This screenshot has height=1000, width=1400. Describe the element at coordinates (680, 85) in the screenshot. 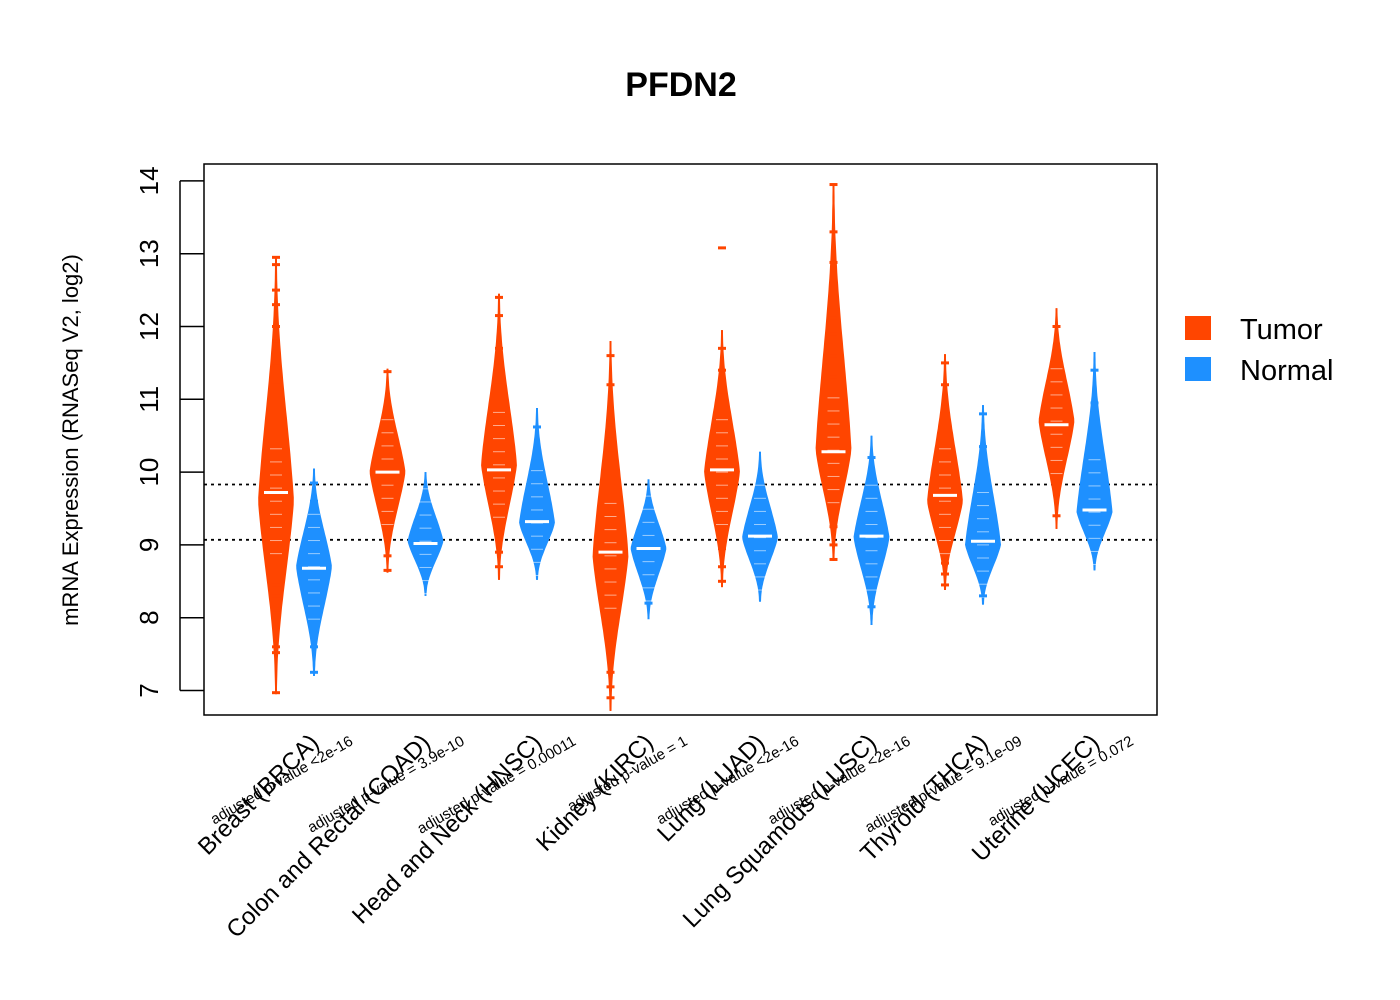

I see `chart-title: PFDN2` at that location.